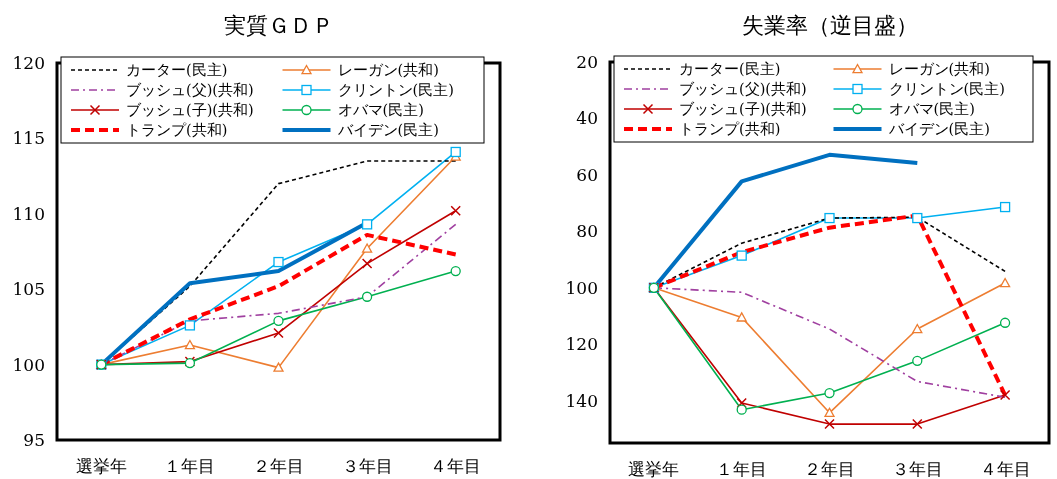 The width and height of the screenshot is (1057, 479). What do you see at coordinates (587, 231) in the screenshot?
I see `y-tick-label: 80` at bounding box center [587, 231].